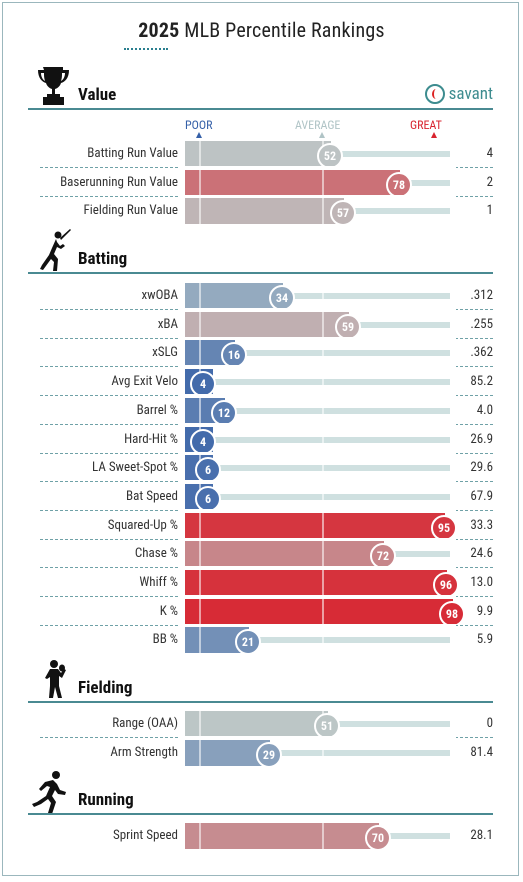 This screenshot has width=523, height=882. I want to click on section-label-running: Running, so click(106, 800).